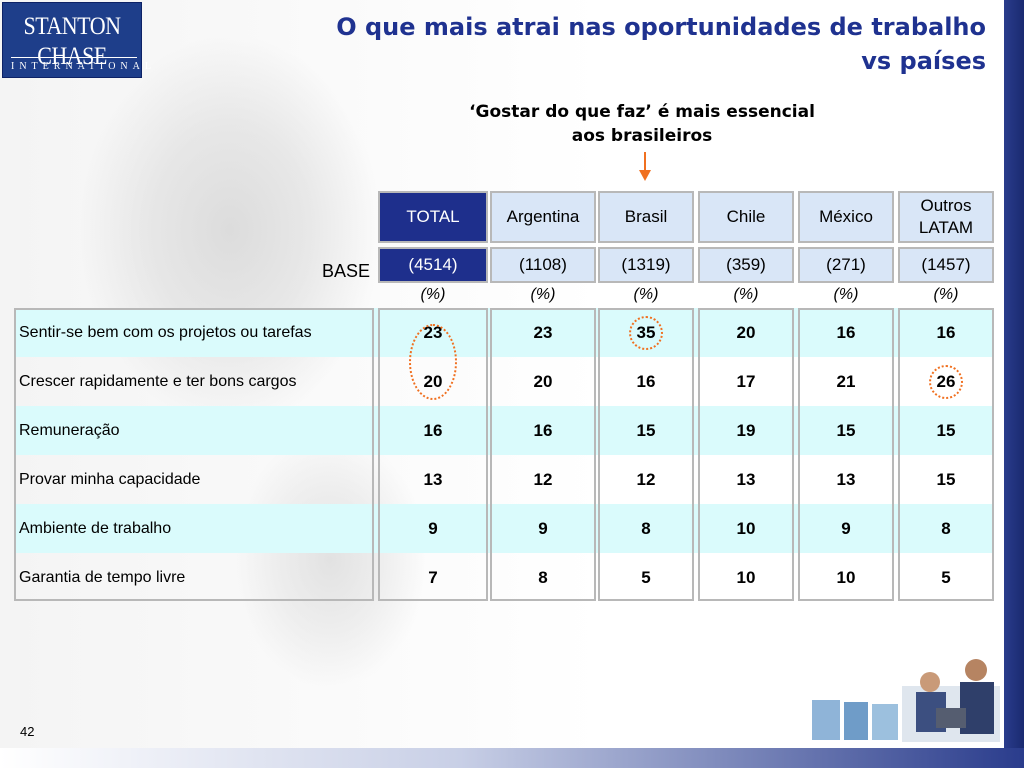 This screenshot has height=768, width=1024. Describe the element at coordinates (512, 758) in the screenshot. I see `bottom-decor-bar` at that location.